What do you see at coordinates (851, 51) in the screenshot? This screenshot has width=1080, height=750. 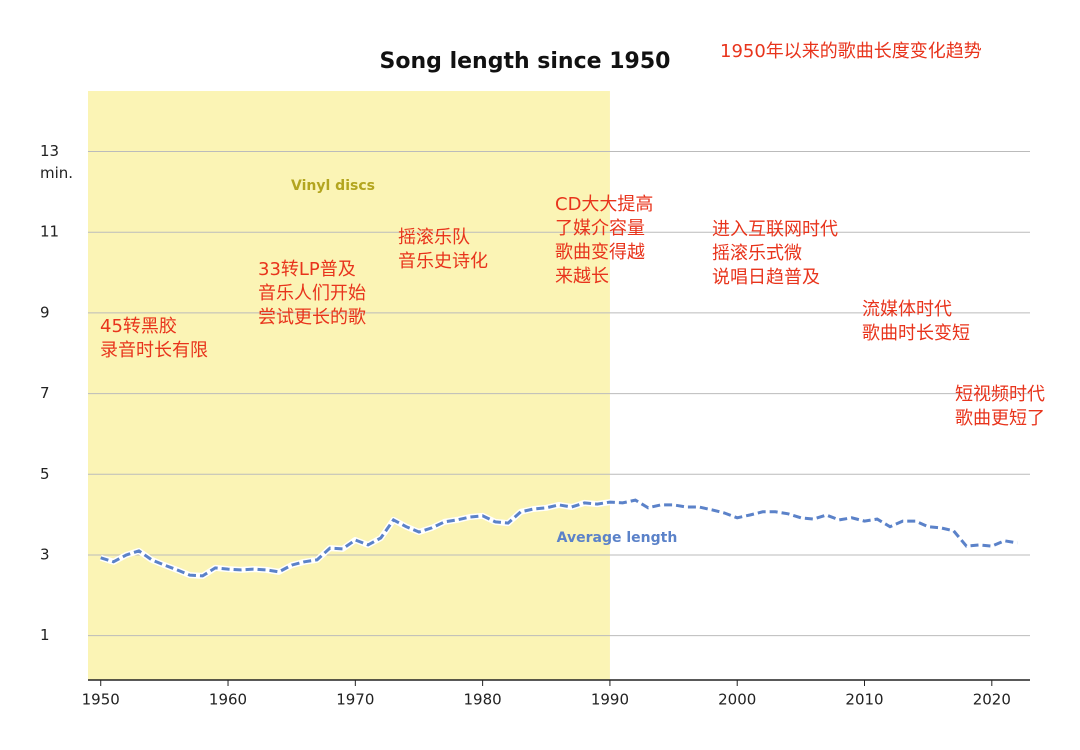 I see `chart-subtitle: 1950年以来的歌曲长度变化趋势` at bounding box center [851, 51].